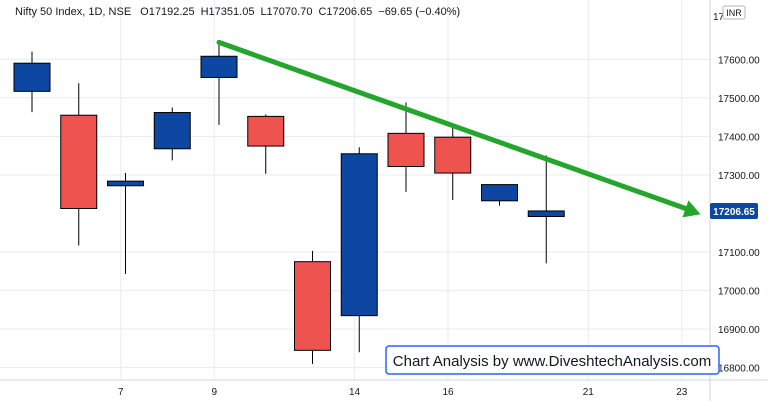 This screenshot has height=401, width=768. Describe the element at coordinates (345, 12) in the screenshot. I see `header-close: C17206.65` at that location.